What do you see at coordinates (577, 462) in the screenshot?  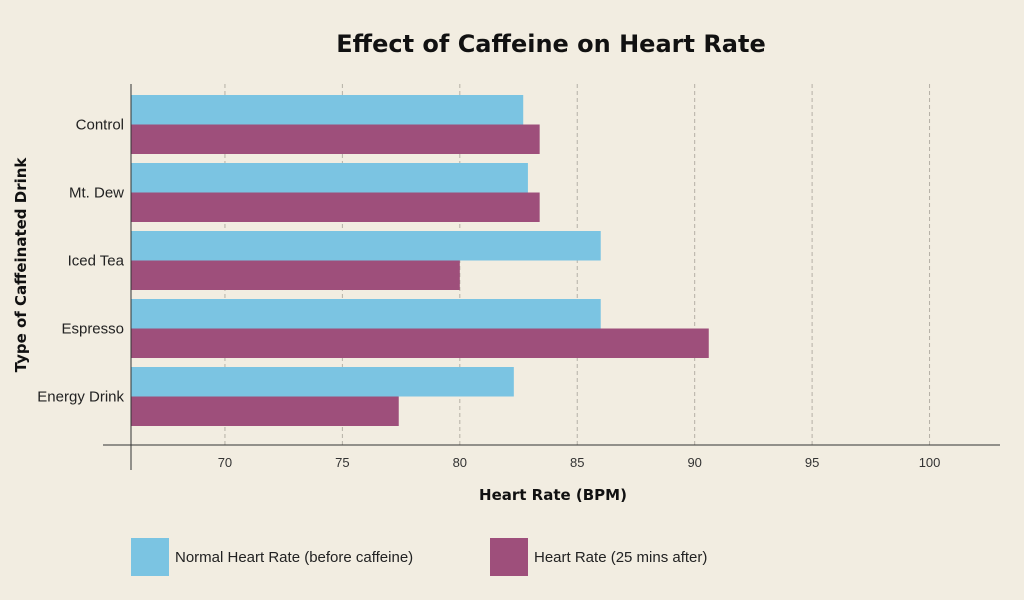 I see `x-tick-label: 85` at bounding box center [577, 462].